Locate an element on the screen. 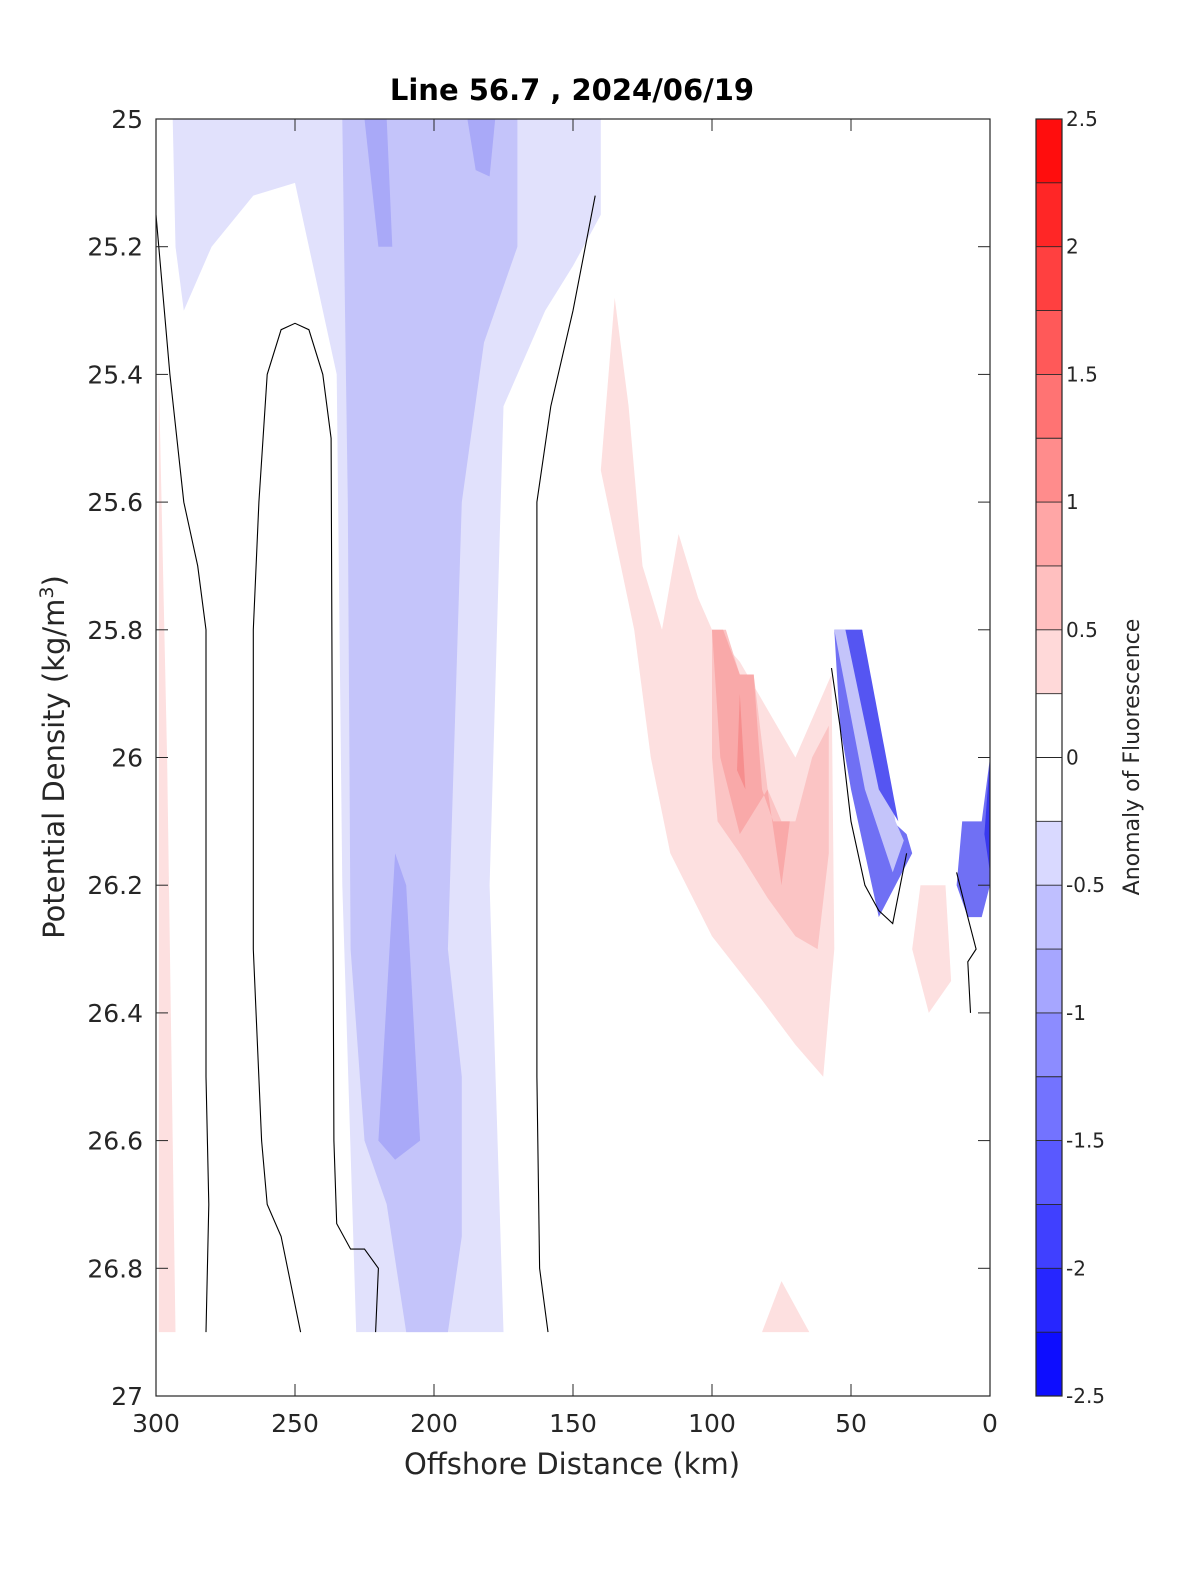 Image resolution: width=1200 pixels, height=1575 pixels. colorbar-tick-labels: 2.5 2 1.5 1 0.5 0 -0.5 -1 -1.5 -2 -2.5 is located at coordinates (1085, 757).